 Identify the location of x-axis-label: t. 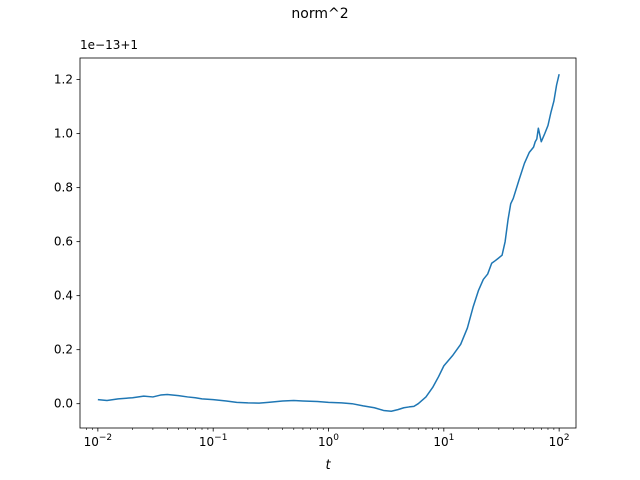
(328, 465).